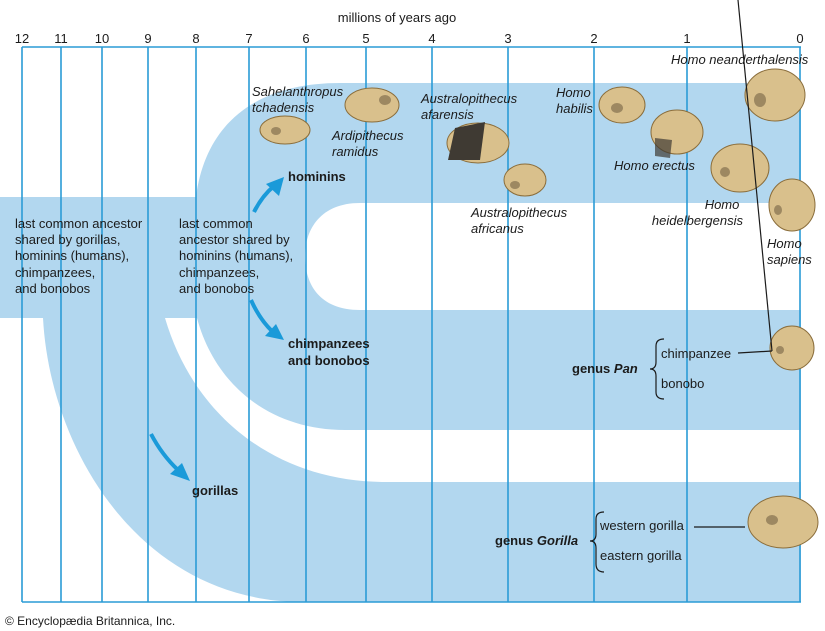 This screenshot has height=631, width=825. I want to click on species-sahelanthropus: Sahelanthropus tchadensis, so click(299, 99).